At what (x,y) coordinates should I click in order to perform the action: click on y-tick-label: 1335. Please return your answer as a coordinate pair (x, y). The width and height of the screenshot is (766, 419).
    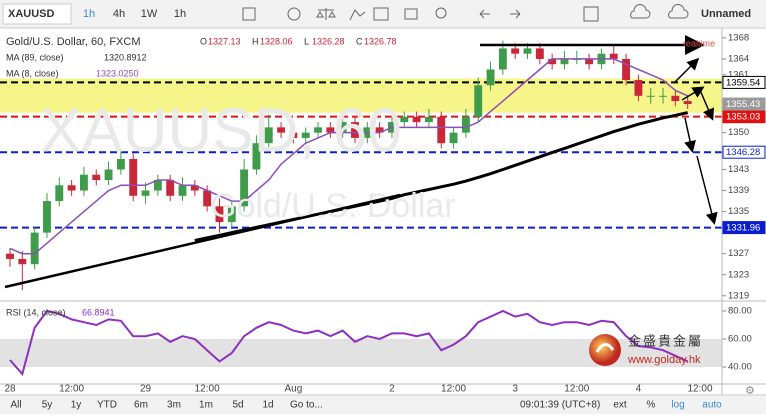
    Looking at the image, I should click on (738, 211).